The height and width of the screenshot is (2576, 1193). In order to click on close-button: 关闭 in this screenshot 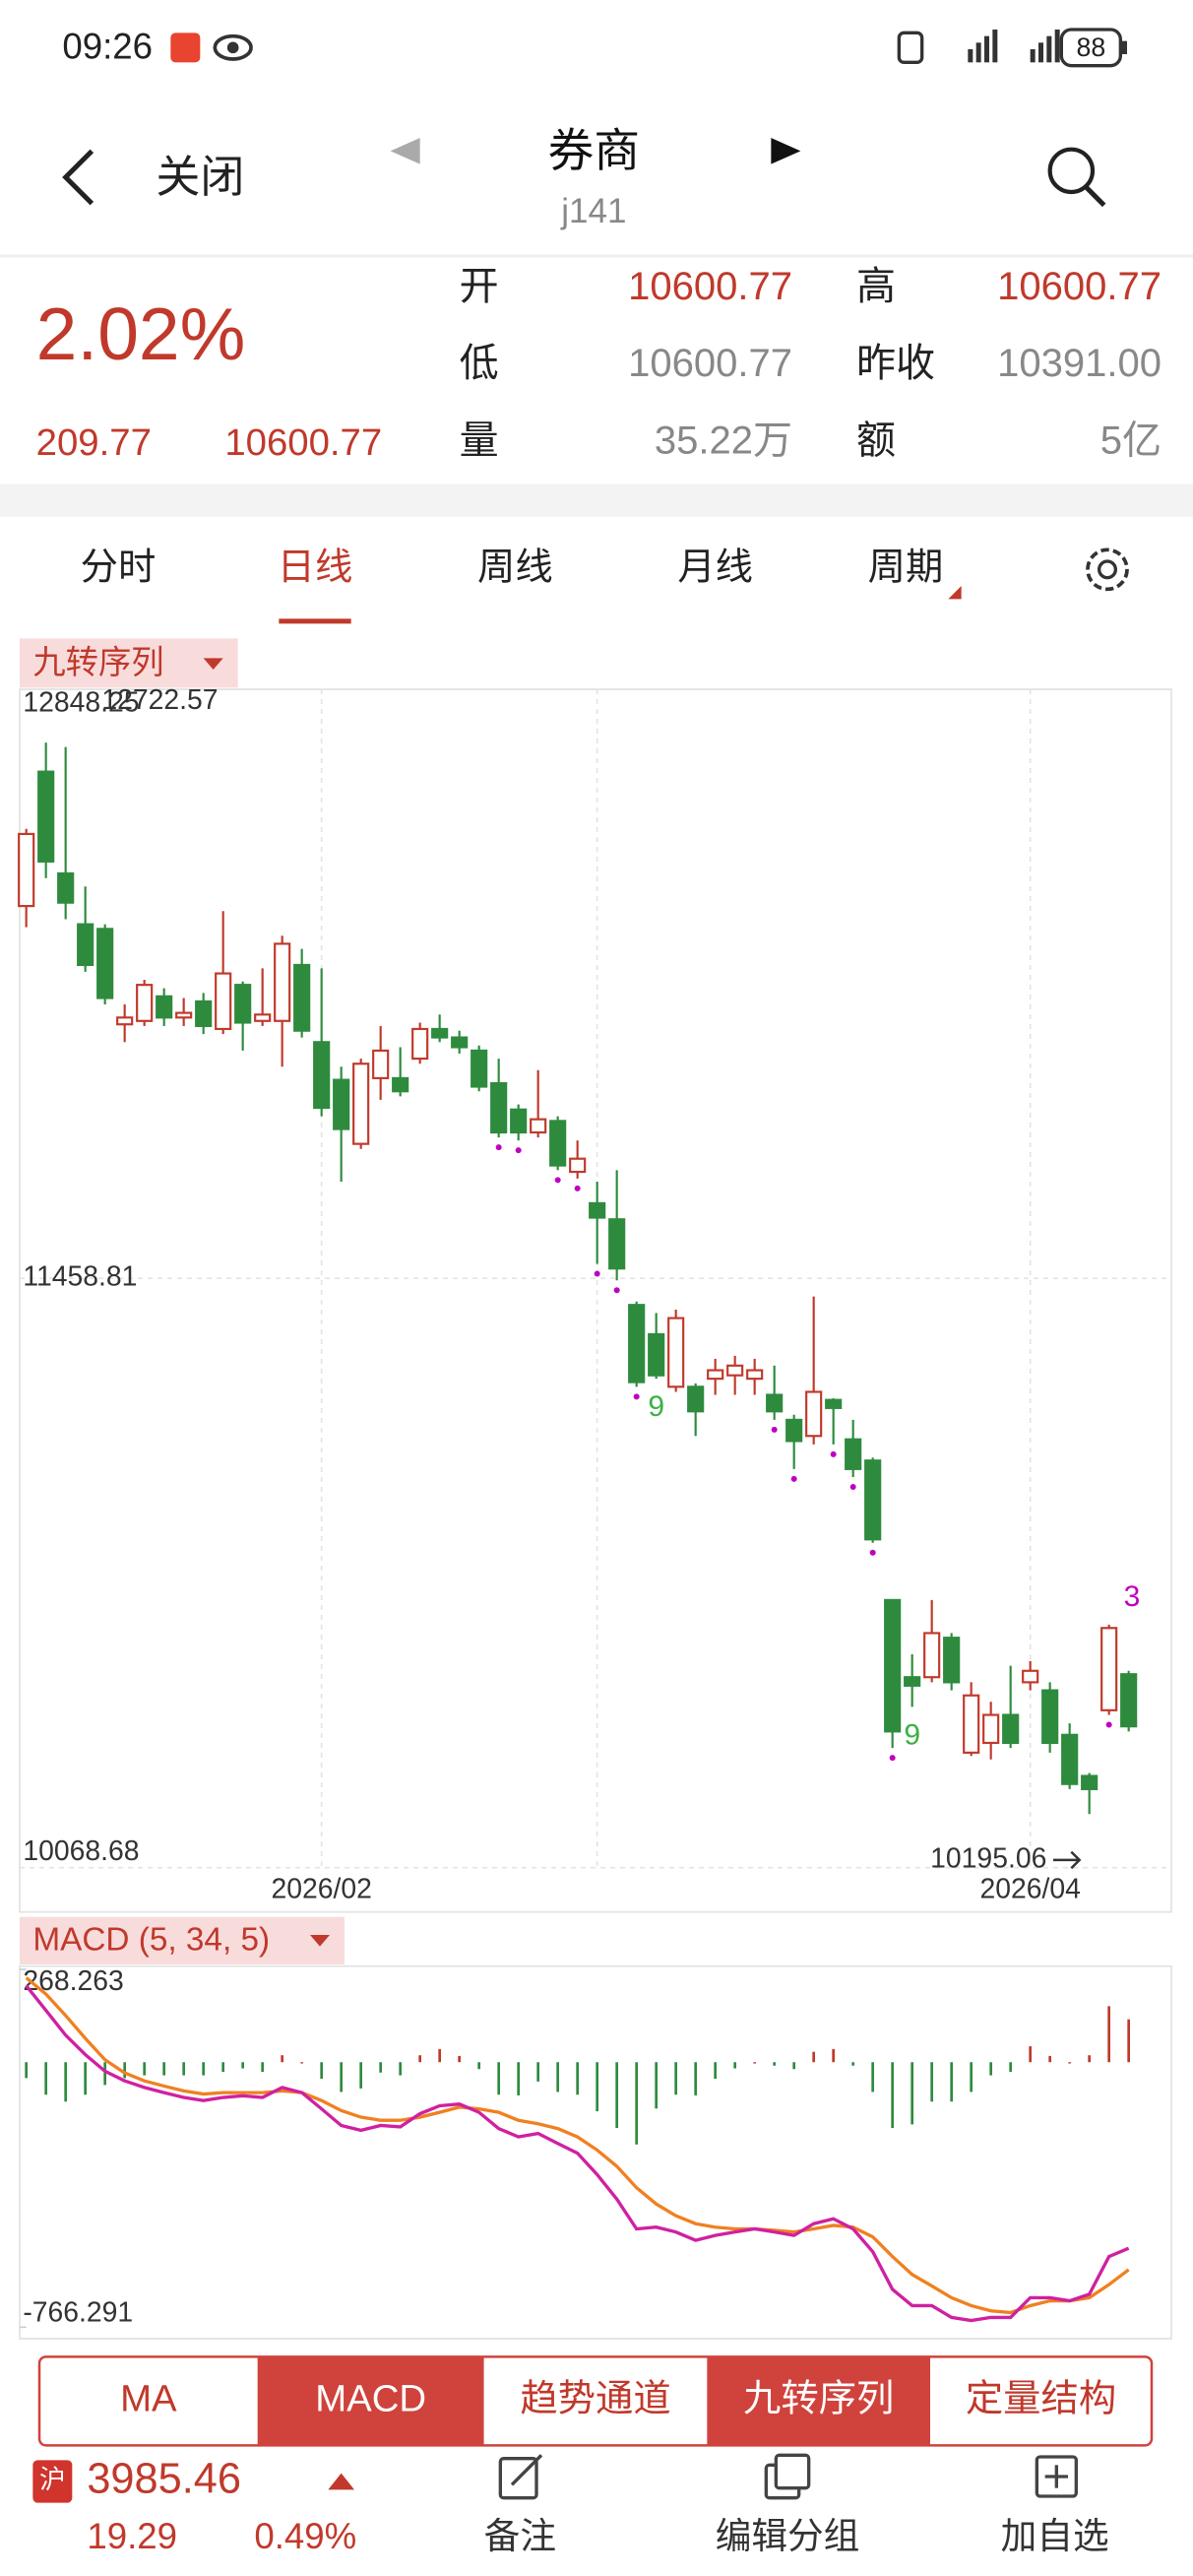, I will do `click(200, 177)`.